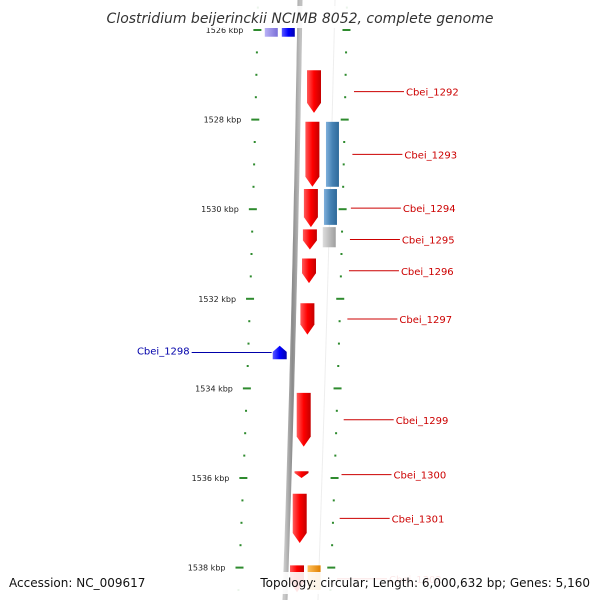 This screenshot has height=600, width=600. I want to click on gene-label-cbei-1292: Cbei_1292, so click(432, 93).